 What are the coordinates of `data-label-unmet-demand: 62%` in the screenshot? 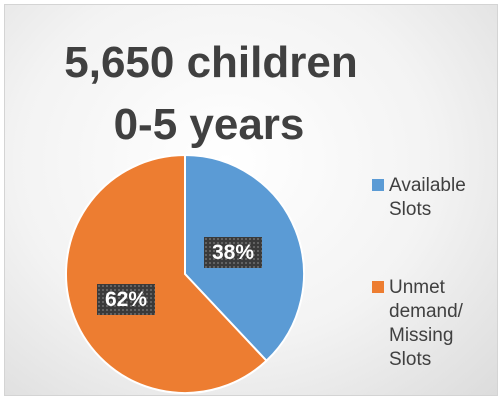 It's located at (126, 300).